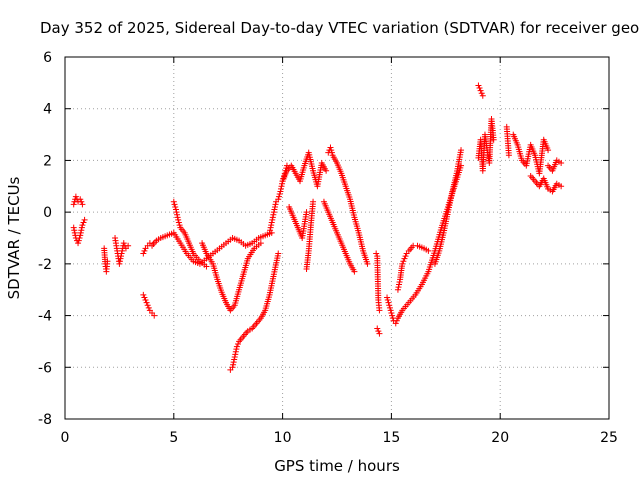  I want to click on series-seg-17-rise, so click(448, 207).